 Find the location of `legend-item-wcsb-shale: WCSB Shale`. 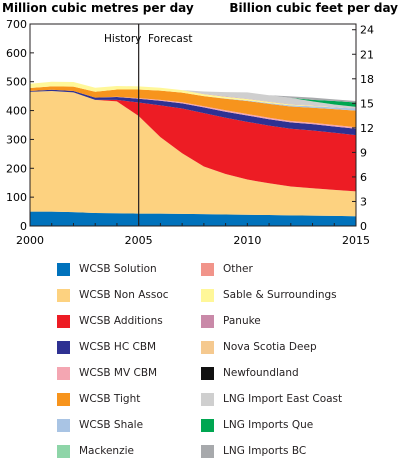

legend-item-wcsb-shale: WCSB Shale is located at coordinates (100, 425).